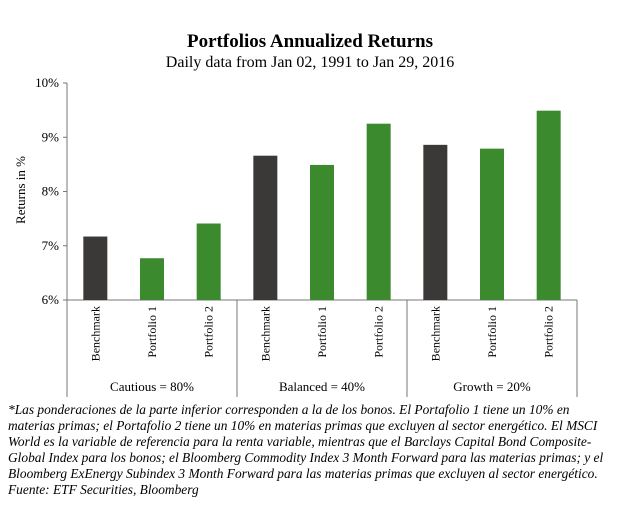 The width and height of the screenshot is (620, 524). I want to click on group-label: Growth = 20%, so click(492, 386).